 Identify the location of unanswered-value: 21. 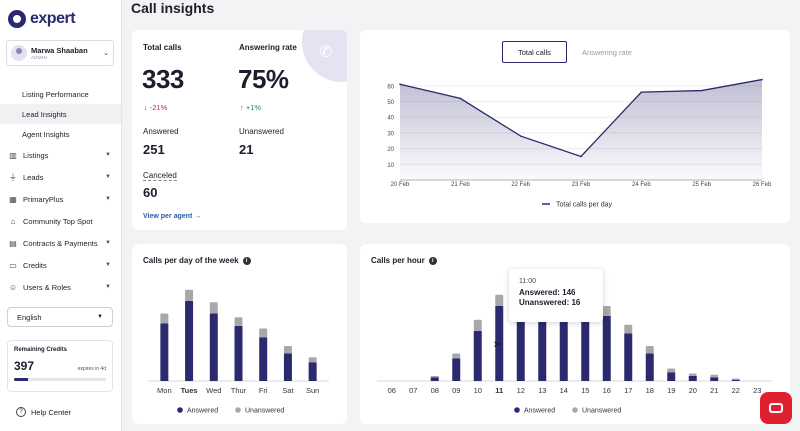
(246, 149).